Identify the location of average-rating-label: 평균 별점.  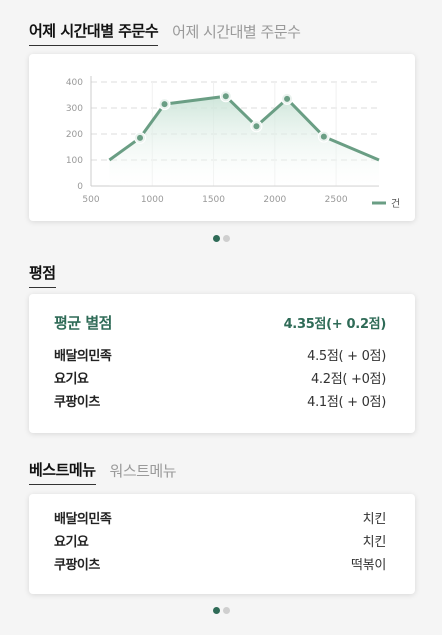
(83, 323).